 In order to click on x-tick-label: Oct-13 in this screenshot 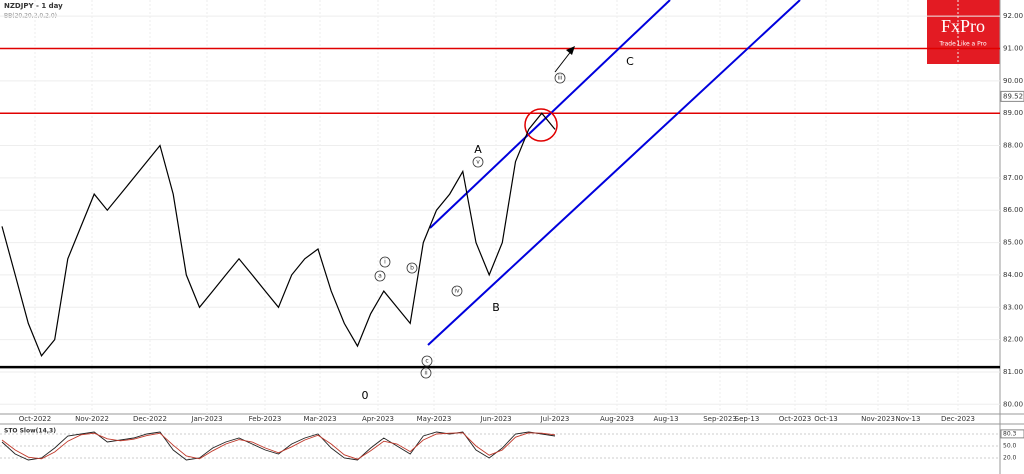, I will do `click(826, 419)`.